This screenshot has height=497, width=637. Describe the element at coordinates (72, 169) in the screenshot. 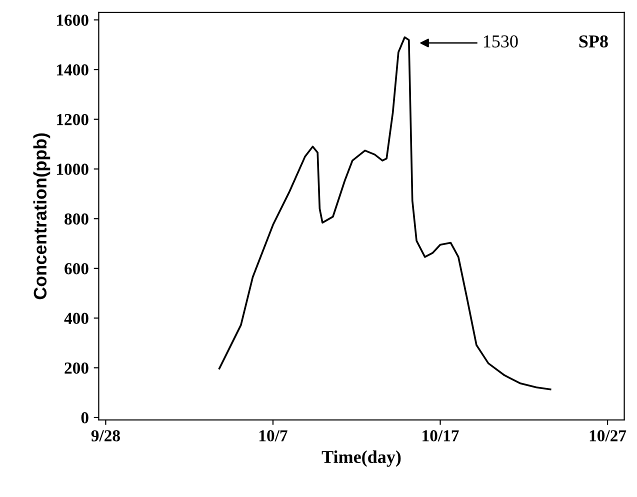

I see `y-tick-label: 1000` at that location.